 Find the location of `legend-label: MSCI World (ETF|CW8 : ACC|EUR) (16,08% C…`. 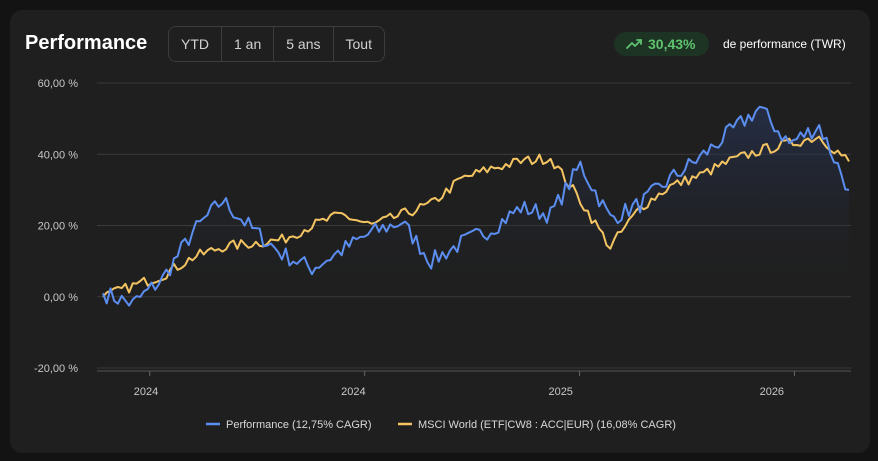

legend-label: MSCI World (ETF|CW8 : ACC|EUR) (16,08% C… is located at coordinates (547, 425).